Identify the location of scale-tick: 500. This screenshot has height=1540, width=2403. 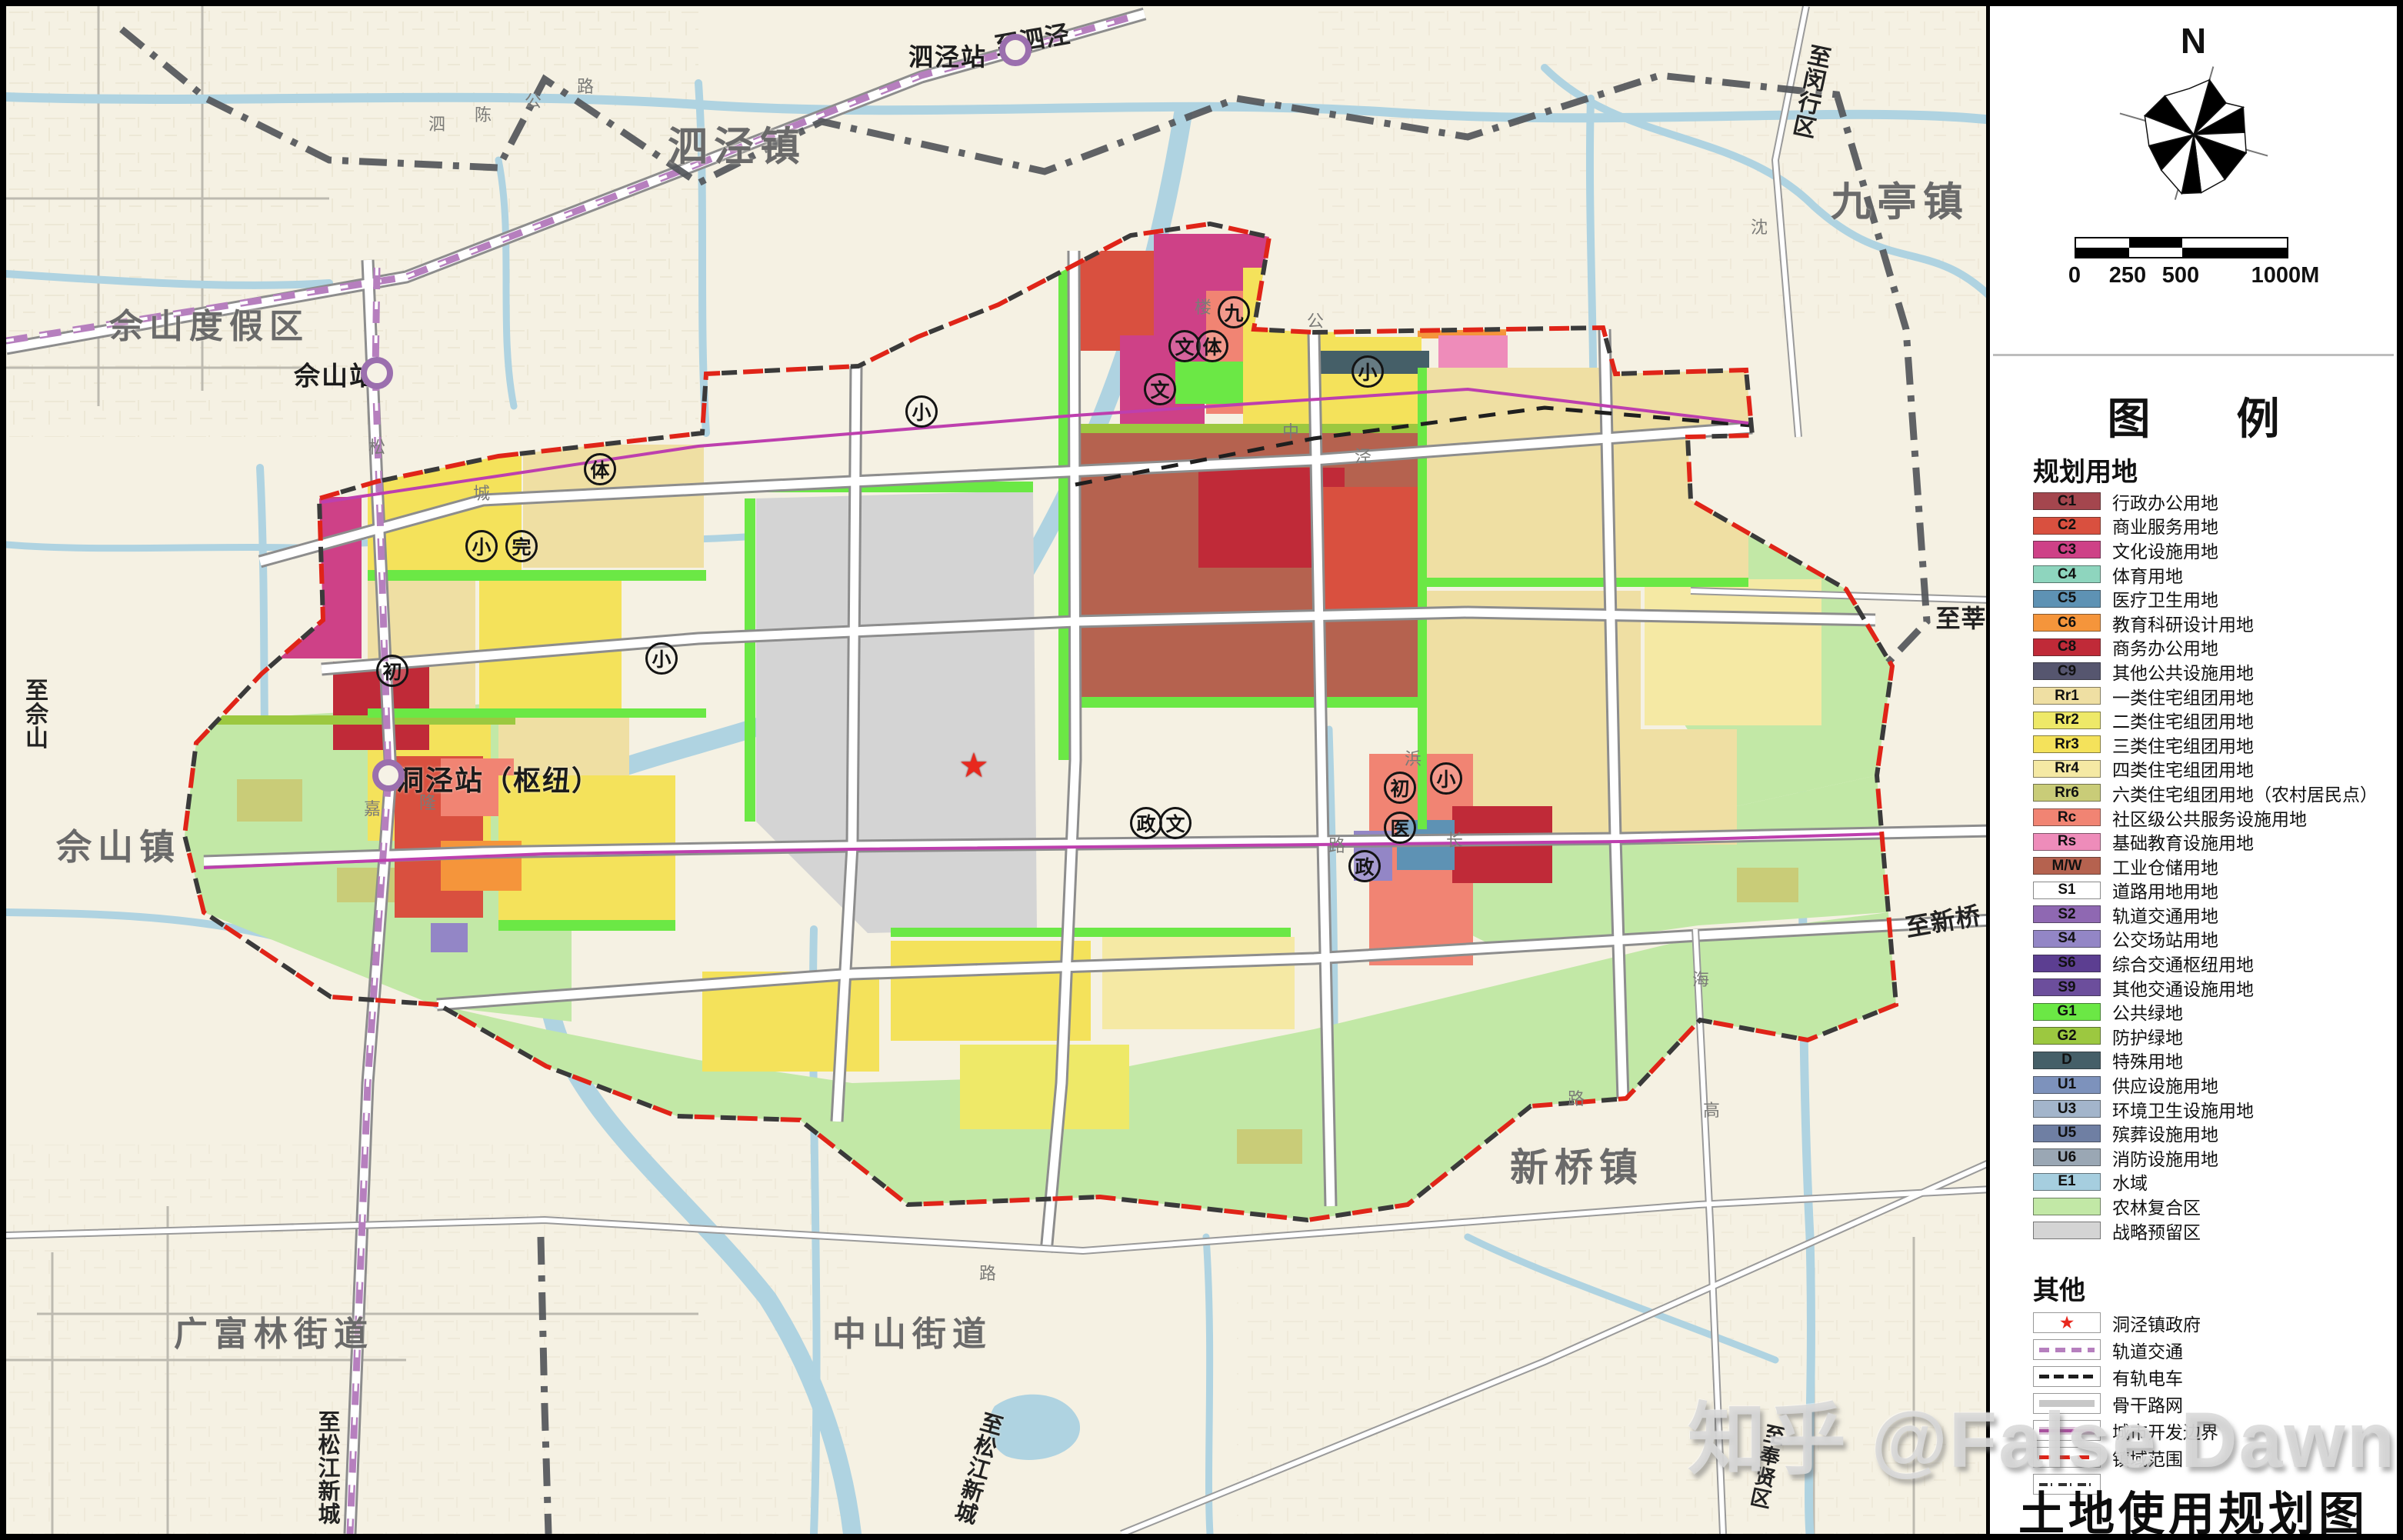
(2180, 276).